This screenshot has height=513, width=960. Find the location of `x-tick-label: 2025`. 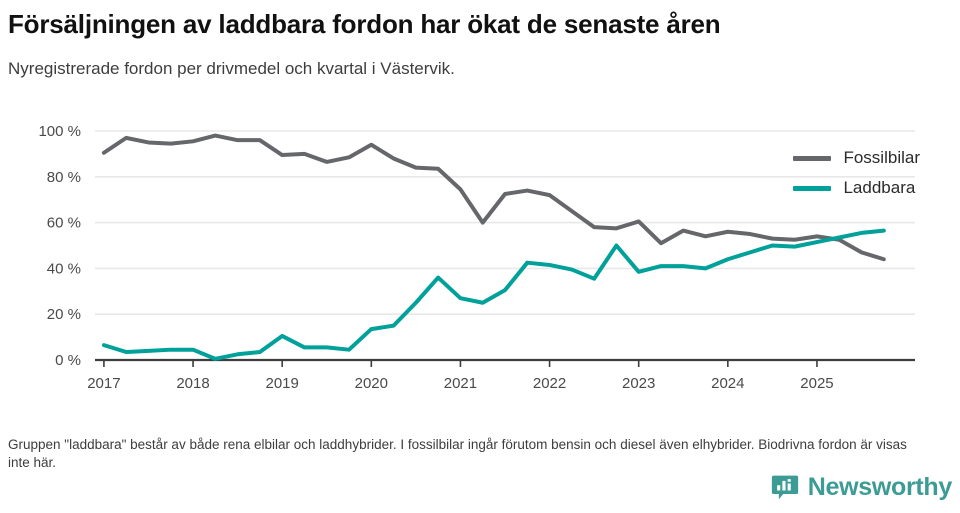

x-tick-label: 2025 is located at coordinates (816, 383).